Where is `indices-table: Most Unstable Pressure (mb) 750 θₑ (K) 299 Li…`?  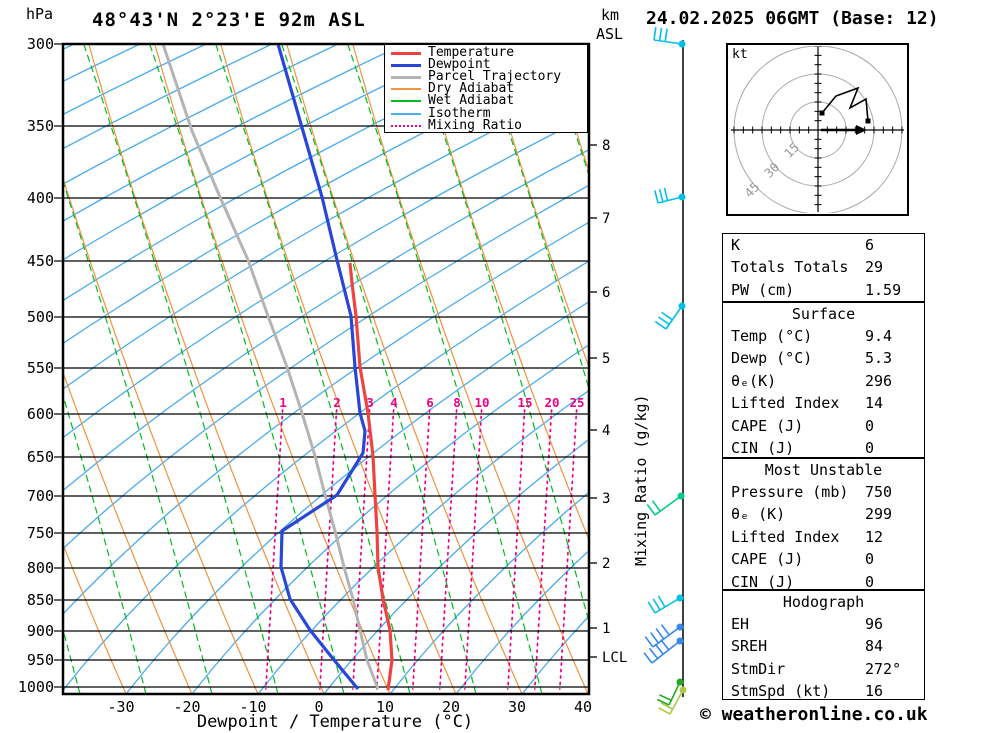 indices-table: Most Unstable Pressure (mb) 750 θₑ (K) 299 Li… is located at coordinates (823, 524).